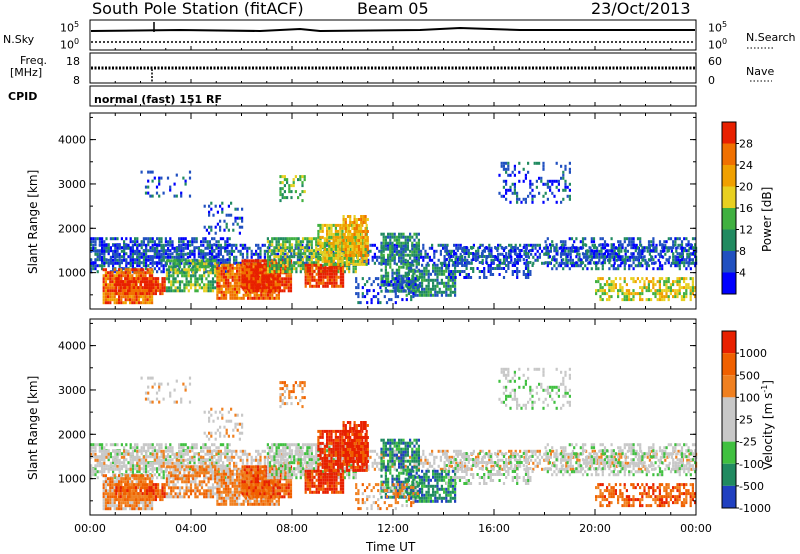 The image size is (800, 554). Describe the element at coordinates (746, 144) in the screenshot. I see `colorbar-tick-label: 28` at that location.